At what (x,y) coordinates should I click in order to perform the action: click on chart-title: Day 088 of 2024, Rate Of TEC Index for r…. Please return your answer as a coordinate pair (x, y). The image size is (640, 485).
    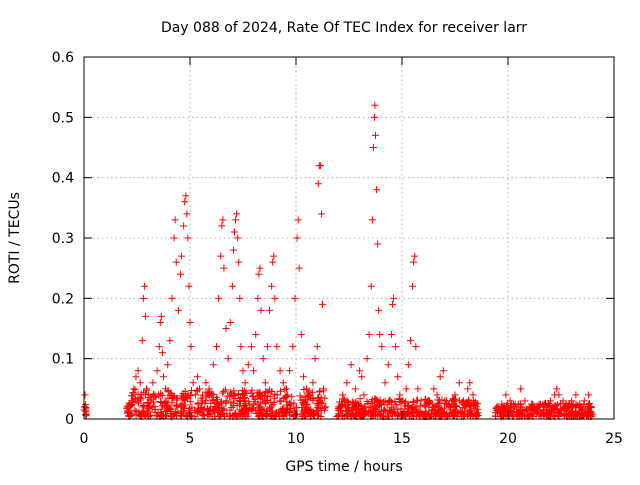
    Looking at the image, I should click on (344, 28).